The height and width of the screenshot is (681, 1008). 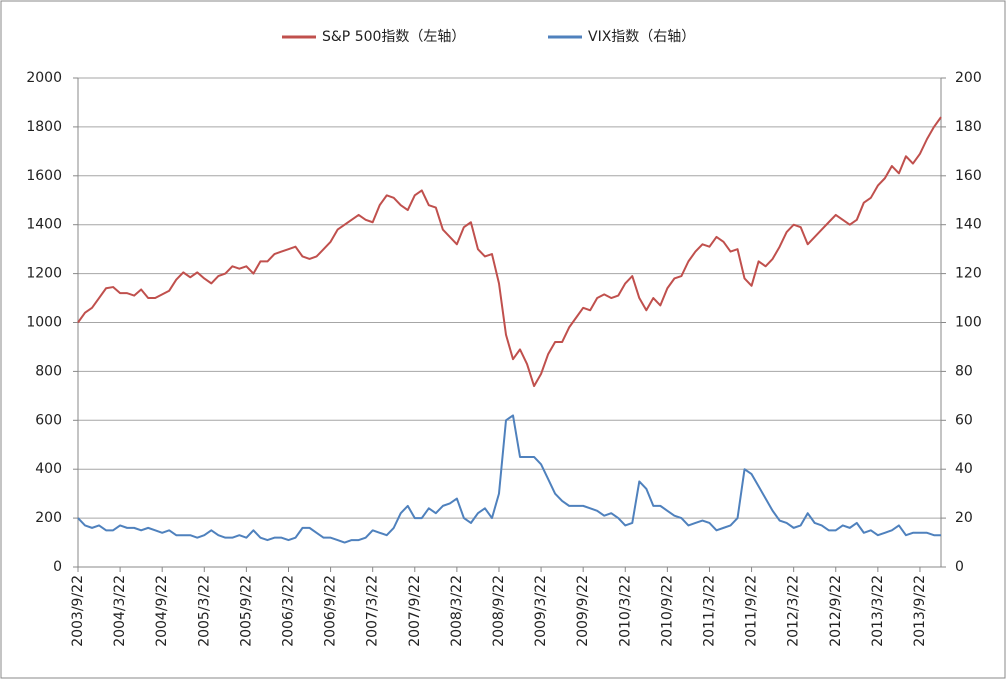 What do you see at coordinates (331, 611) in the screenshot?
I see `x-tick-label: 2006/9/22` at bounding box center [331, 611].